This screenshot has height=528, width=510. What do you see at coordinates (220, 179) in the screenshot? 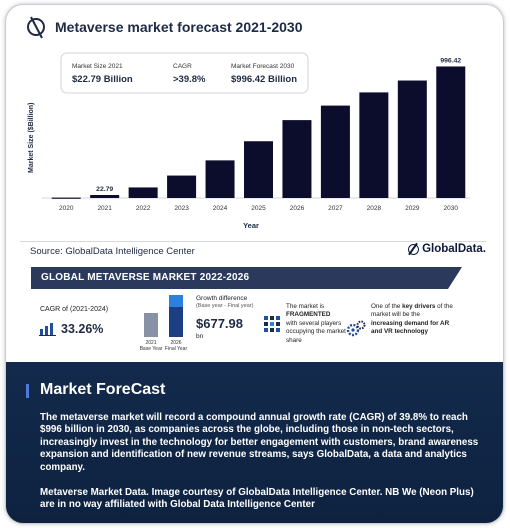
I see `bar-2024` at bounding box center [220, 179].